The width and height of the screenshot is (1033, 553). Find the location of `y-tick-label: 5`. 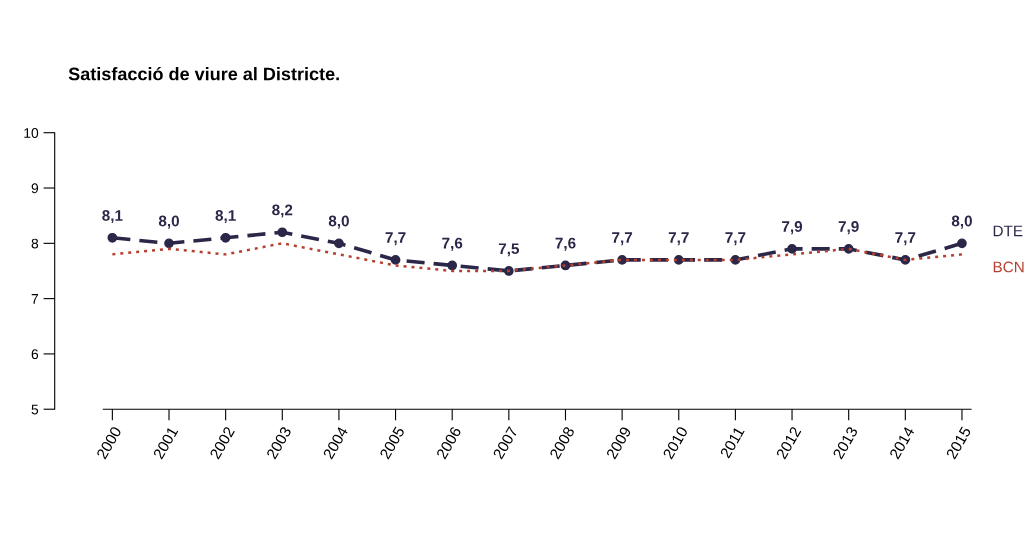

y-tick-label: 5 is located at coordinates (35, 409).